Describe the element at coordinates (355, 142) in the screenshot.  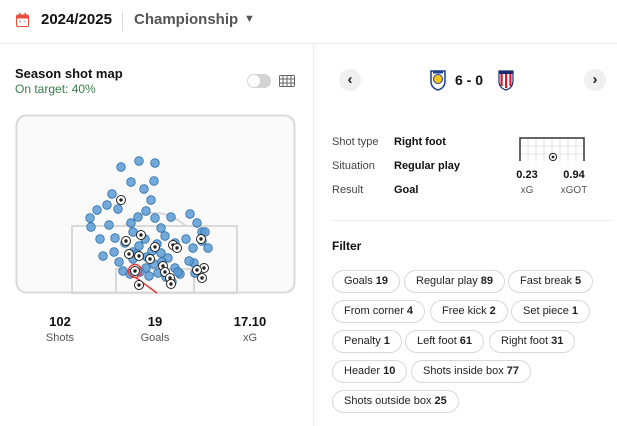
I see `detail-key: Shot type` at that location.